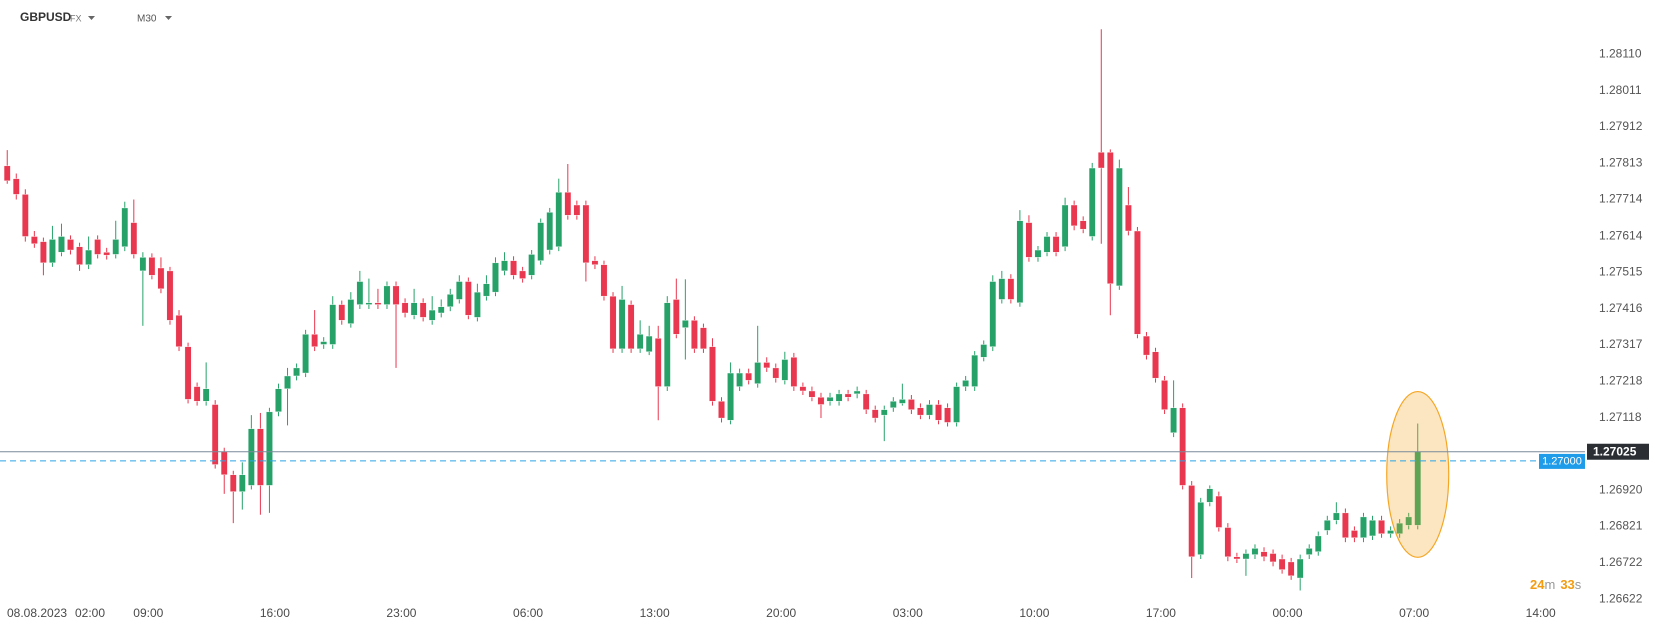  What do you see at coordinates (96, 17) in the screenshot?
I see `header: GBPUSD FX M30` at bounding box center [96, 17].